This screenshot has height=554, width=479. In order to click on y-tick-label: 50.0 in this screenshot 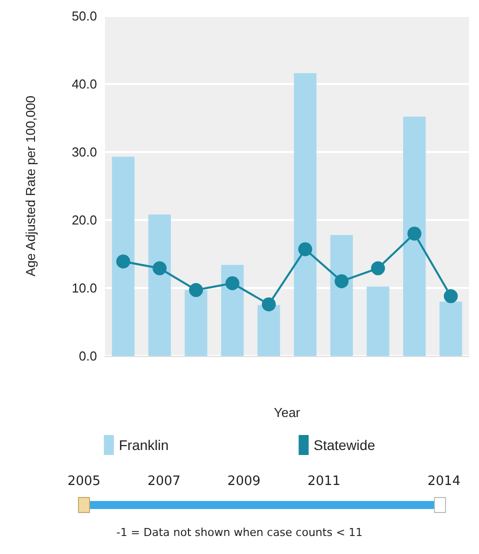, I will do `click(84, 16)`.